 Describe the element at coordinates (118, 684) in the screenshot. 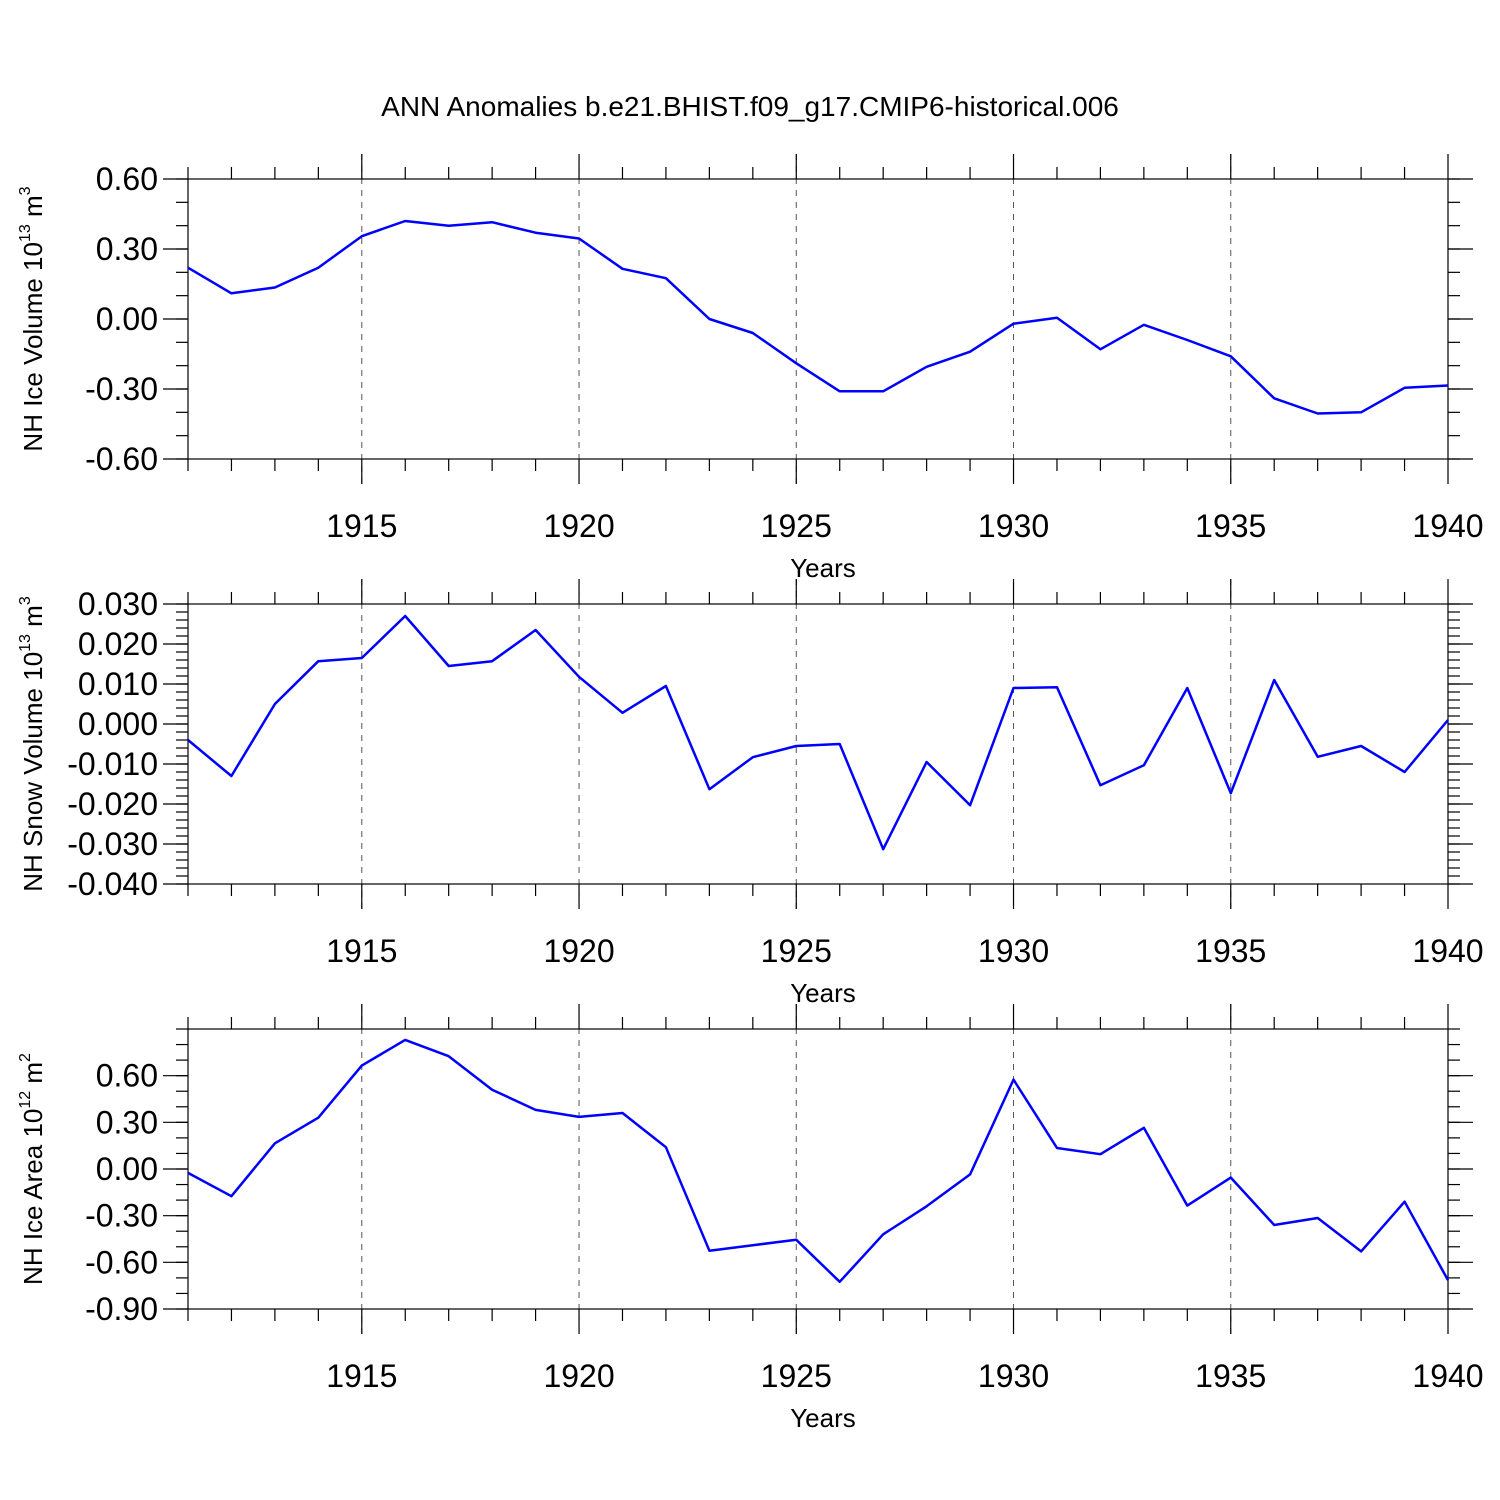

I see `y-tick-label: 0.010` at that location.